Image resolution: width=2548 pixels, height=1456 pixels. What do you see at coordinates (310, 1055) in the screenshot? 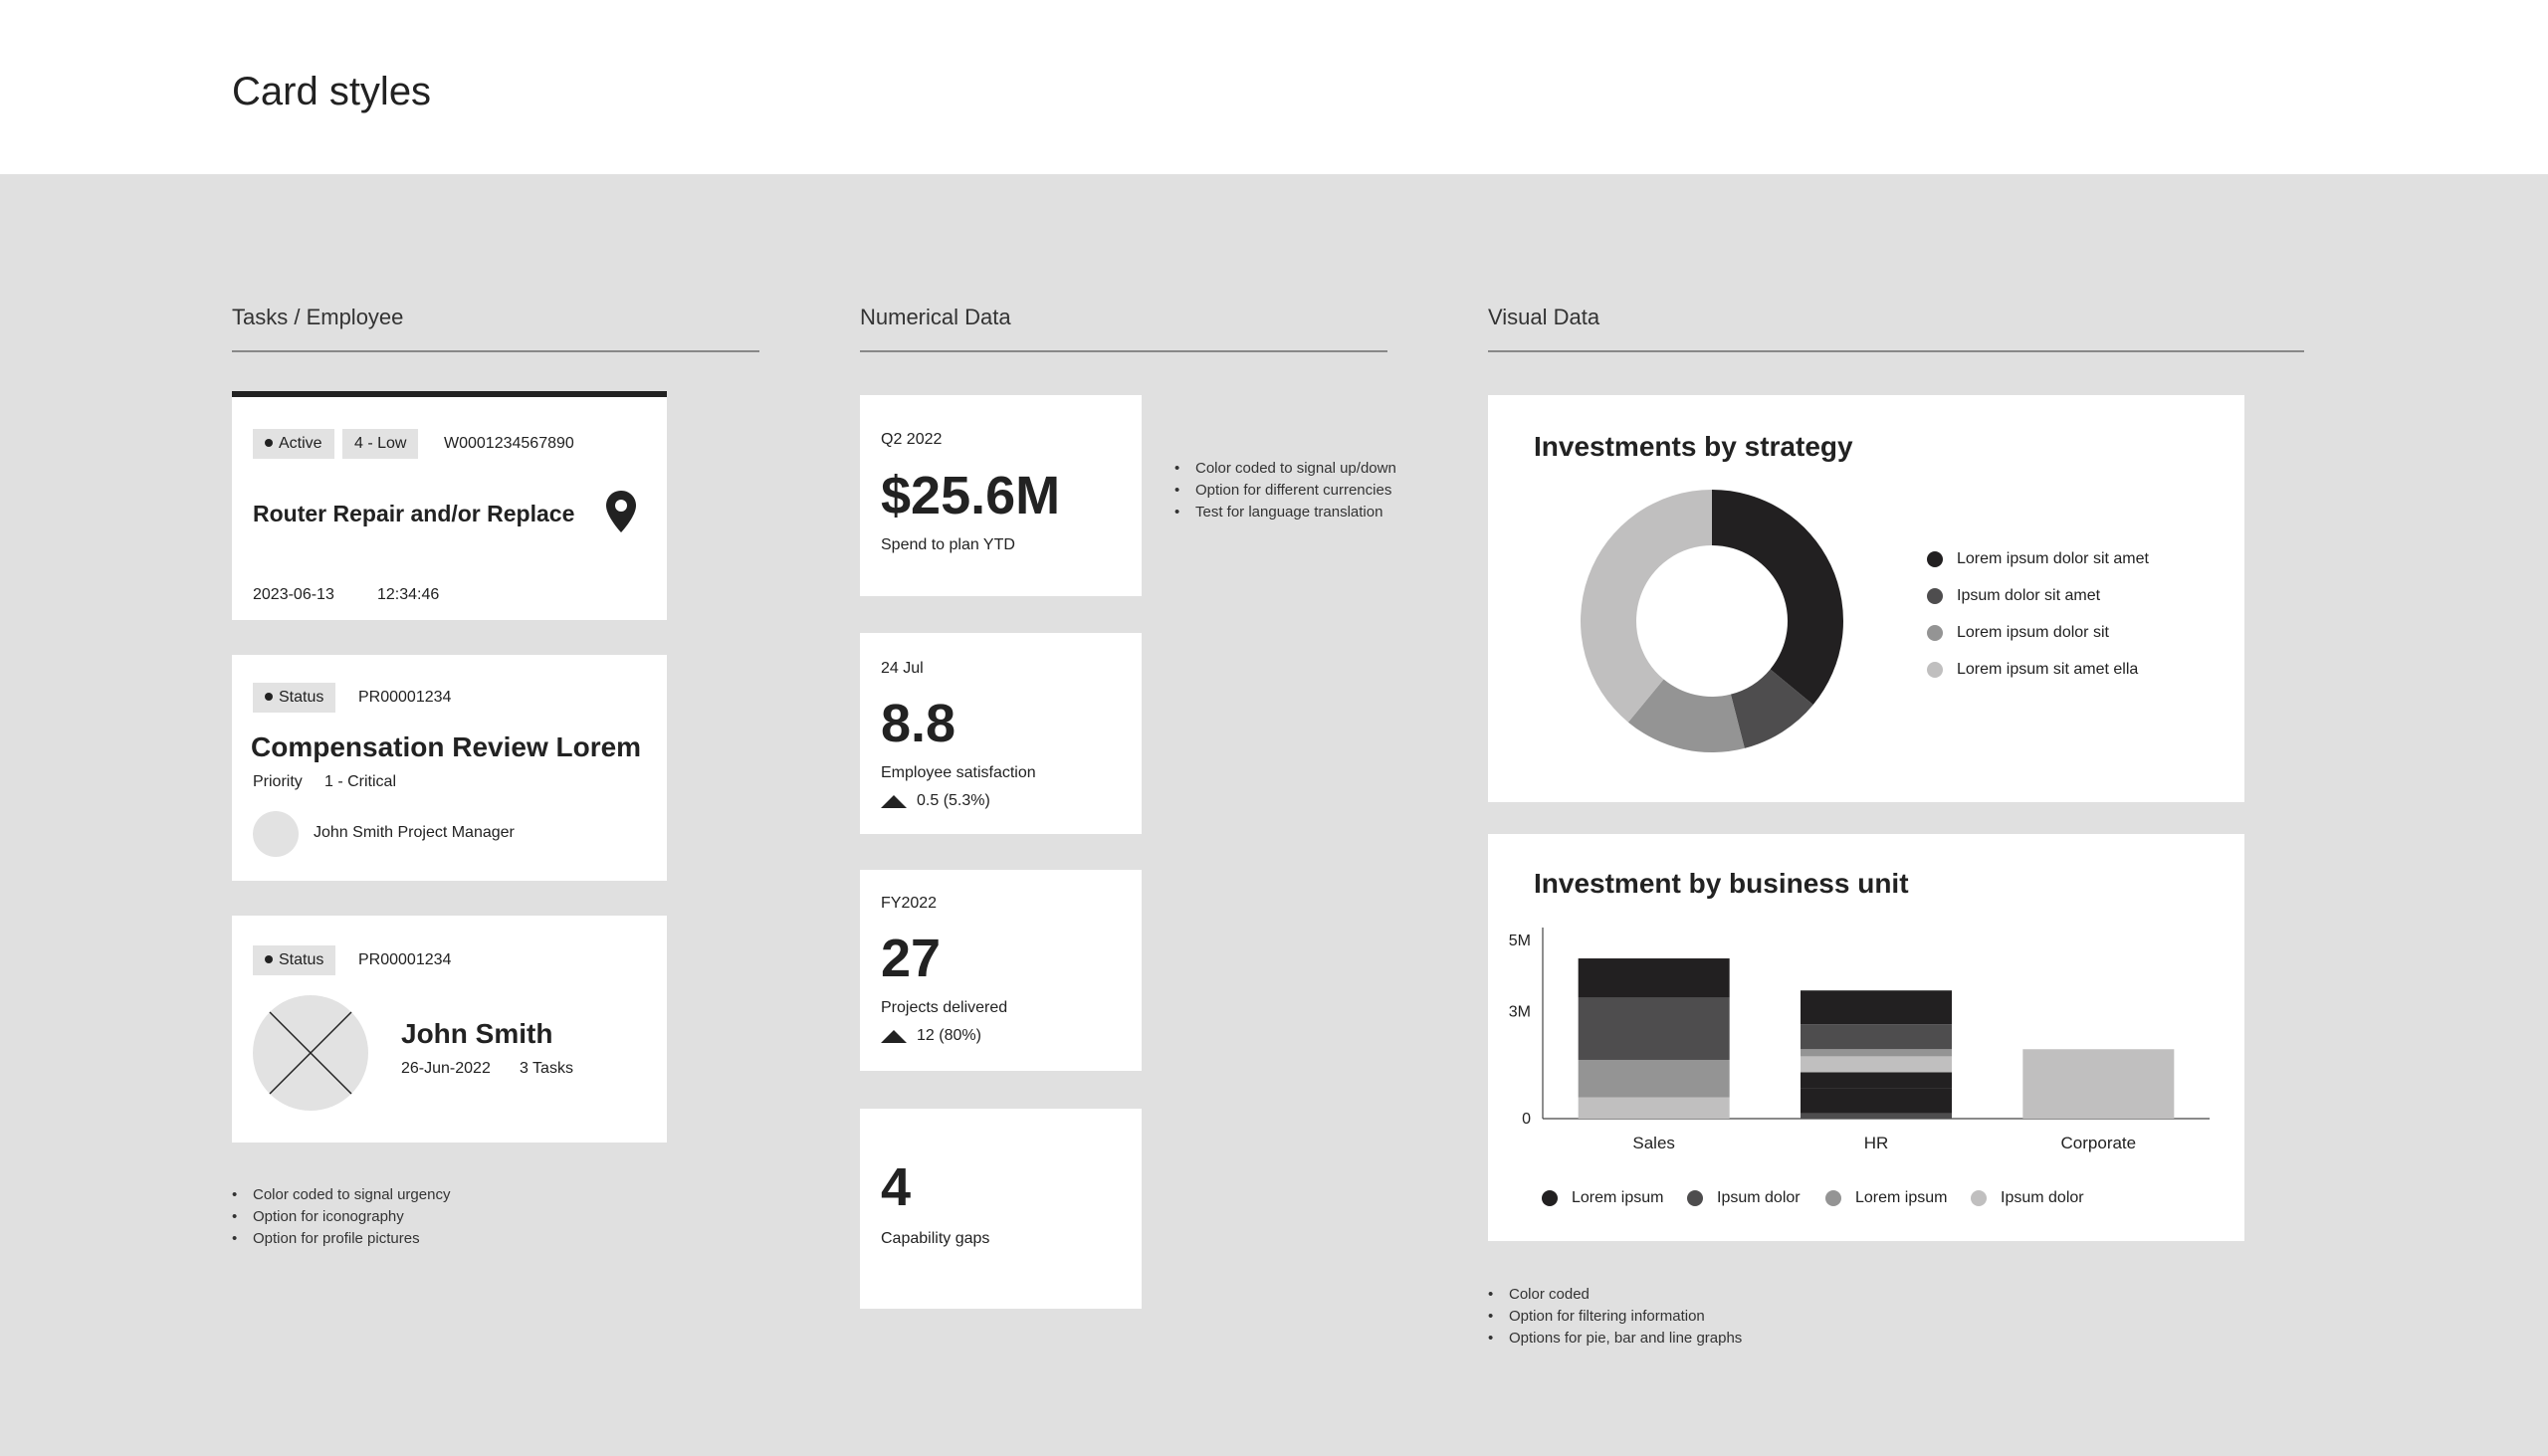
I see `profile-picture-placeholder` at bounding box center [310, 1055].